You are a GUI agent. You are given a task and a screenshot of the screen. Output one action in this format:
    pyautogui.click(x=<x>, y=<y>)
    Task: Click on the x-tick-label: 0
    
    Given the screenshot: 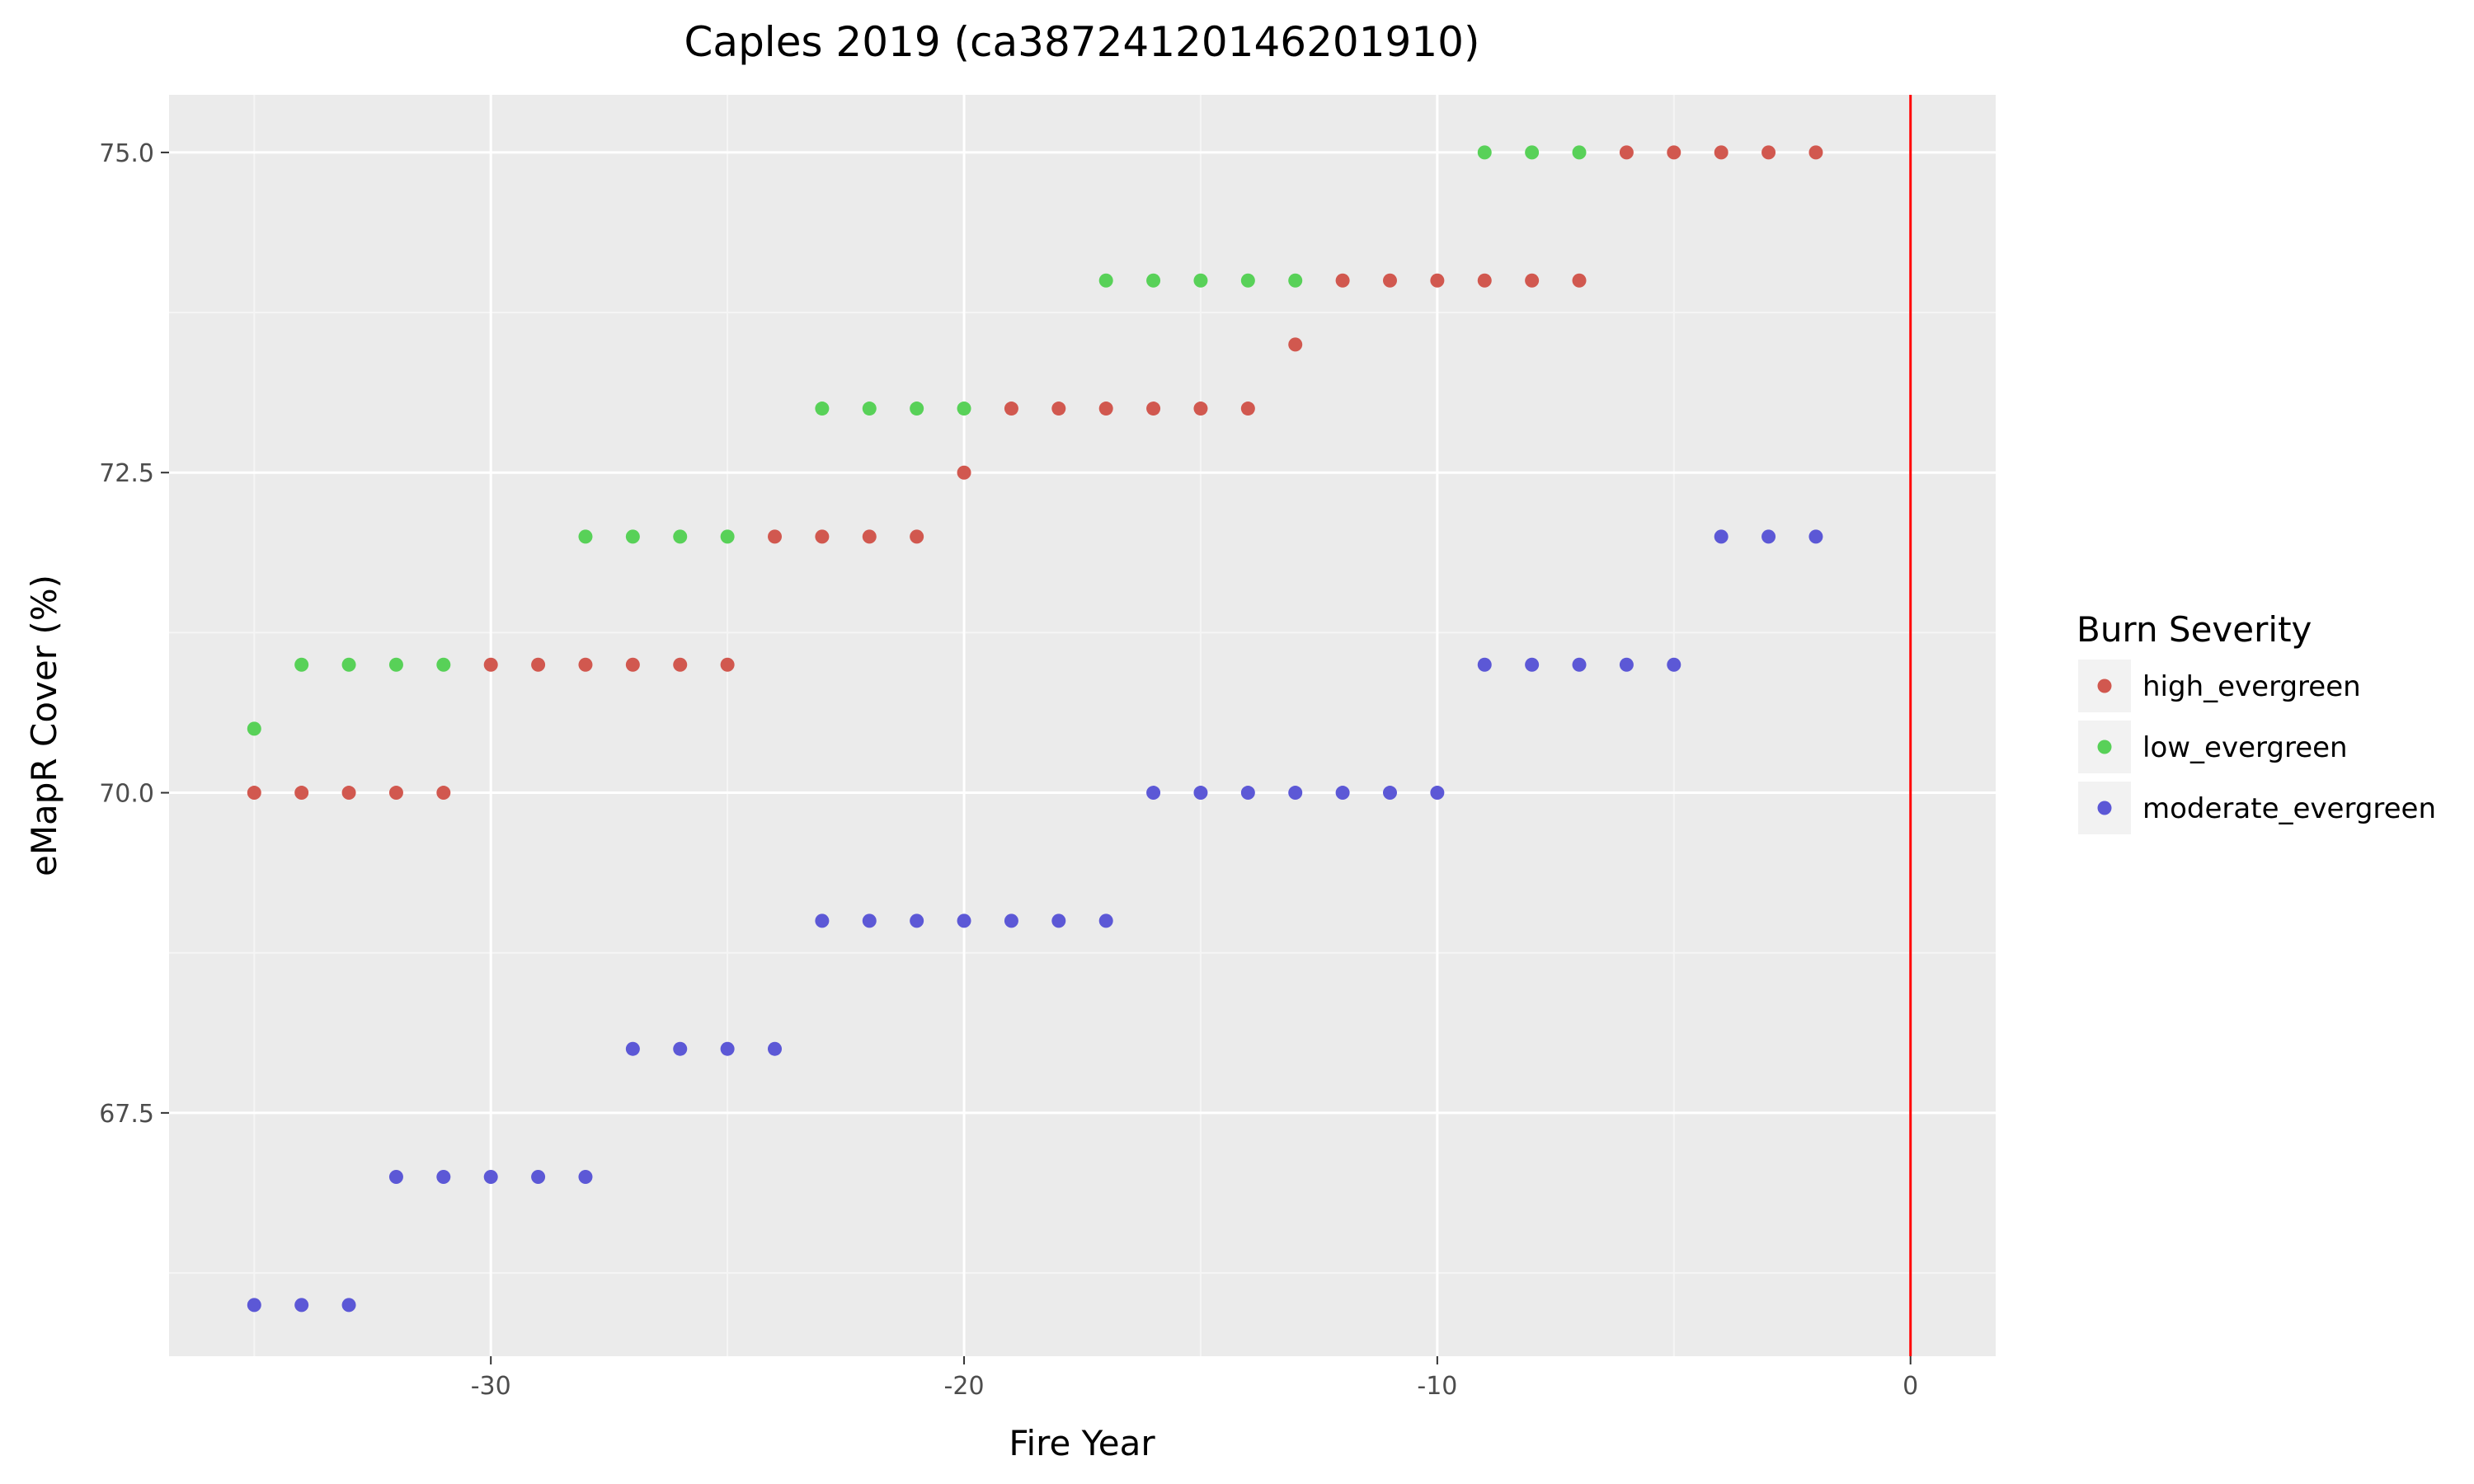 What is the action you would take?
    pyautogui.click(x=1910, y=1386)
    